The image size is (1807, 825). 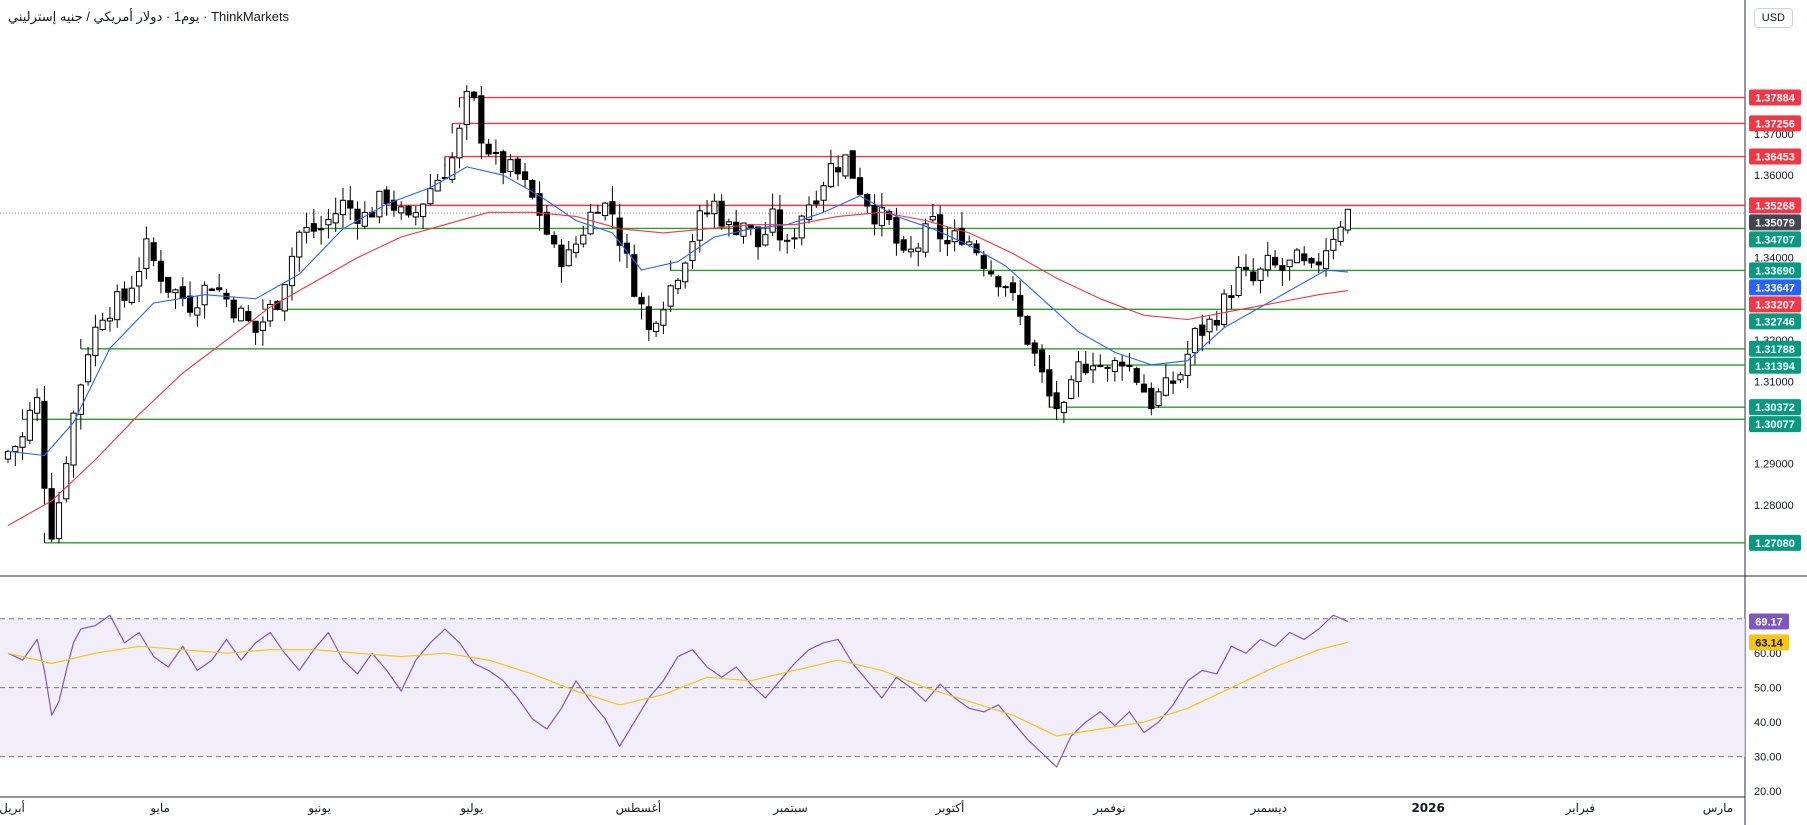 I want to click on time-tick-label: أكتوبر, so click(x=950, y=808).